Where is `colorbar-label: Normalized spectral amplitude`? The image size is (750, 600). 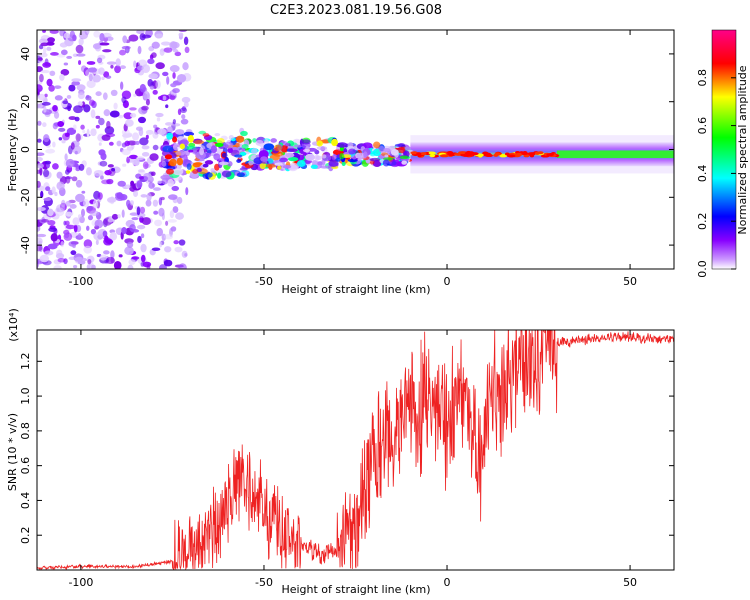
colorbar-label: Normalized spectral amplitude is located at coordinates (742, 149).